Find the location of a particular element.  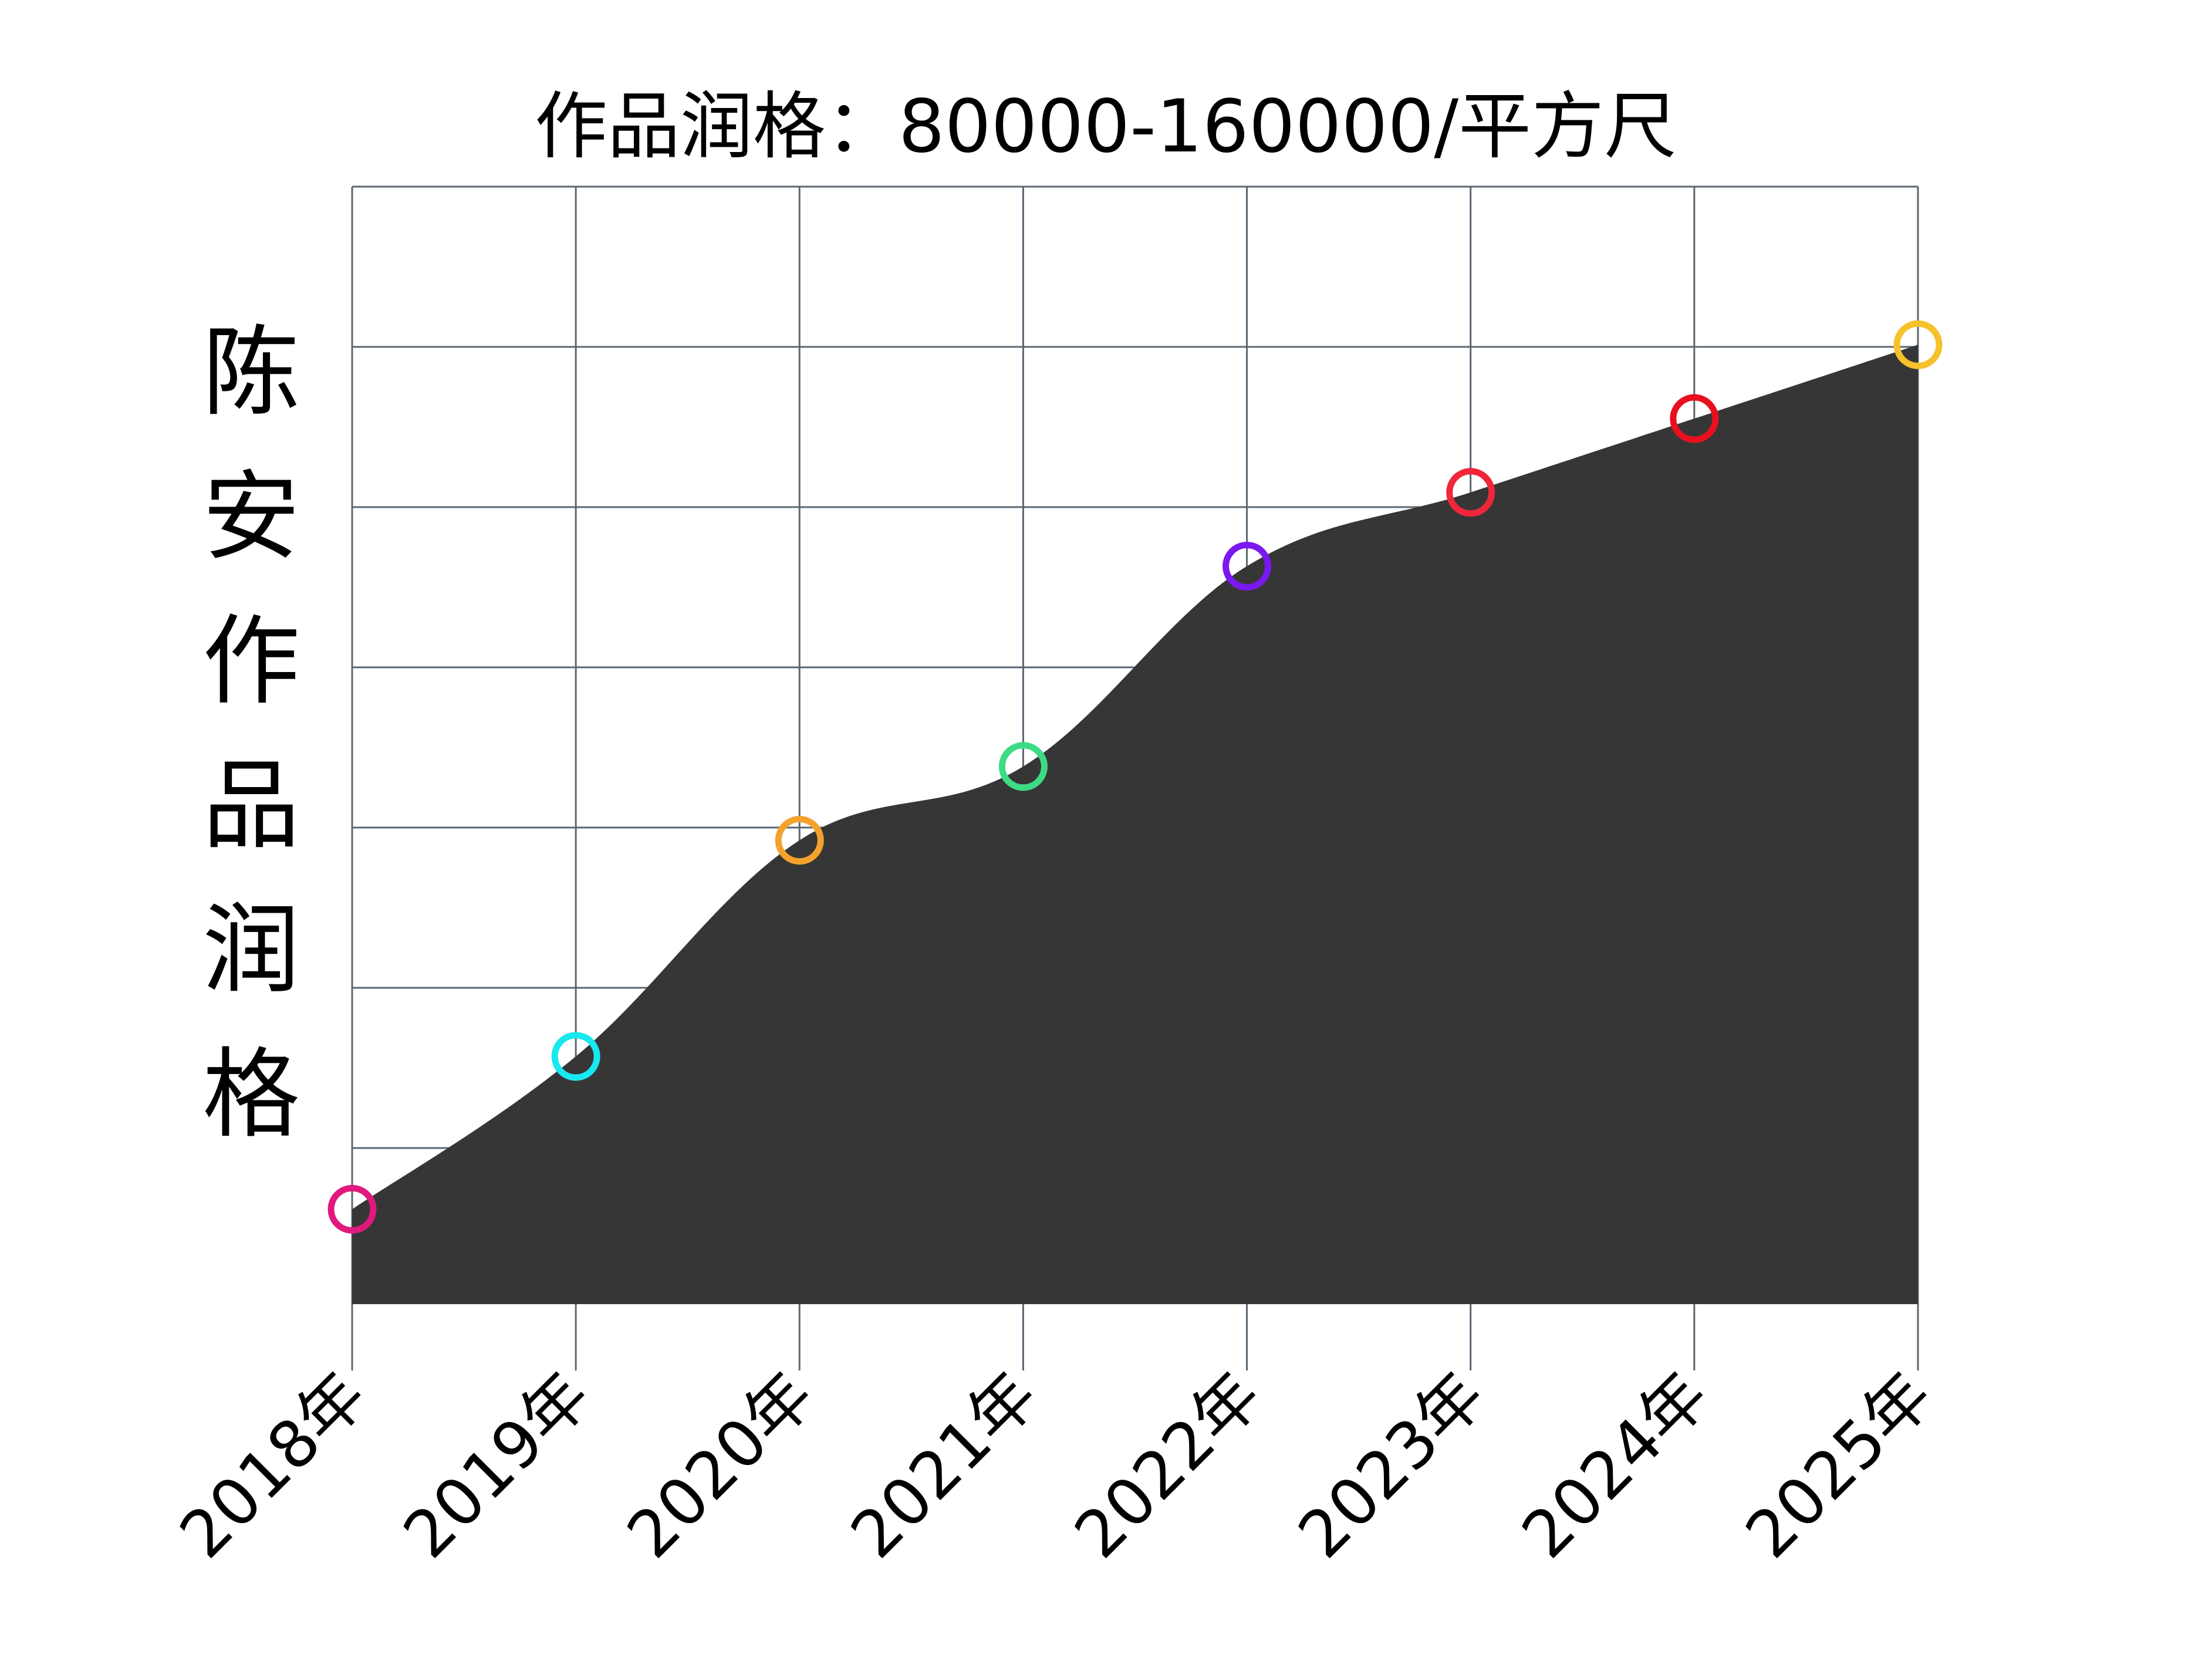

x-tick-label: 2021年 is located at coordinates (944, 1465).